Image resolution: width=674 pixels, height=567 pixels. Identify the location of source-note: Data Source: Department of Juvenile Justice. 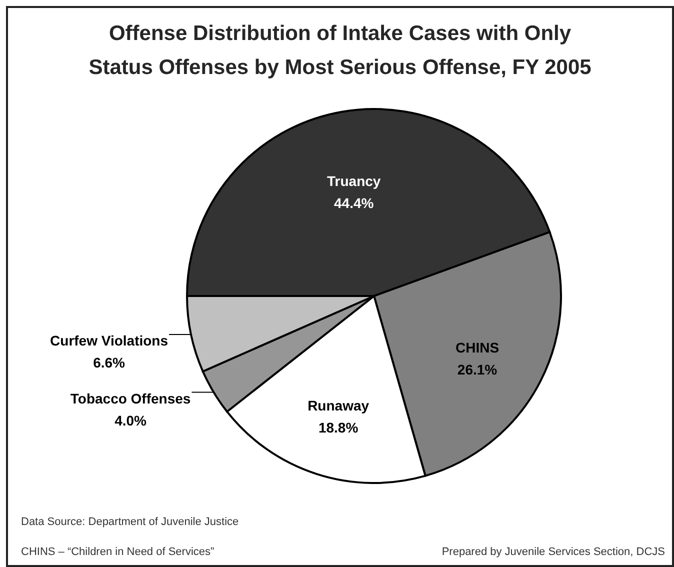
(130, 522).